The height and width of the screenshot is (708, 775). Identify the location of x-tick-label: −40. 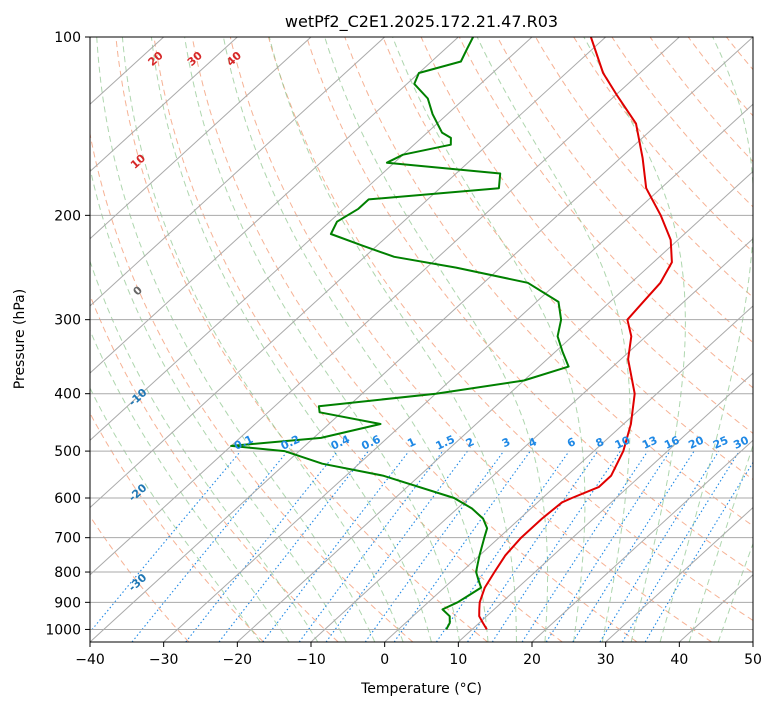
(90, 660).